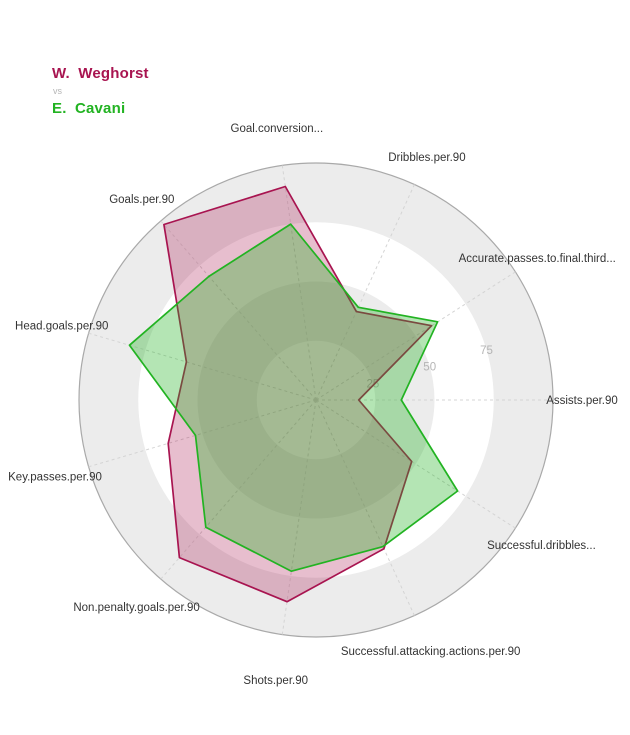 Image resolution: width=630 pixels, height=735 pixels. I want to click on axis-label: Dribbles.per.90, so click(426, 158).